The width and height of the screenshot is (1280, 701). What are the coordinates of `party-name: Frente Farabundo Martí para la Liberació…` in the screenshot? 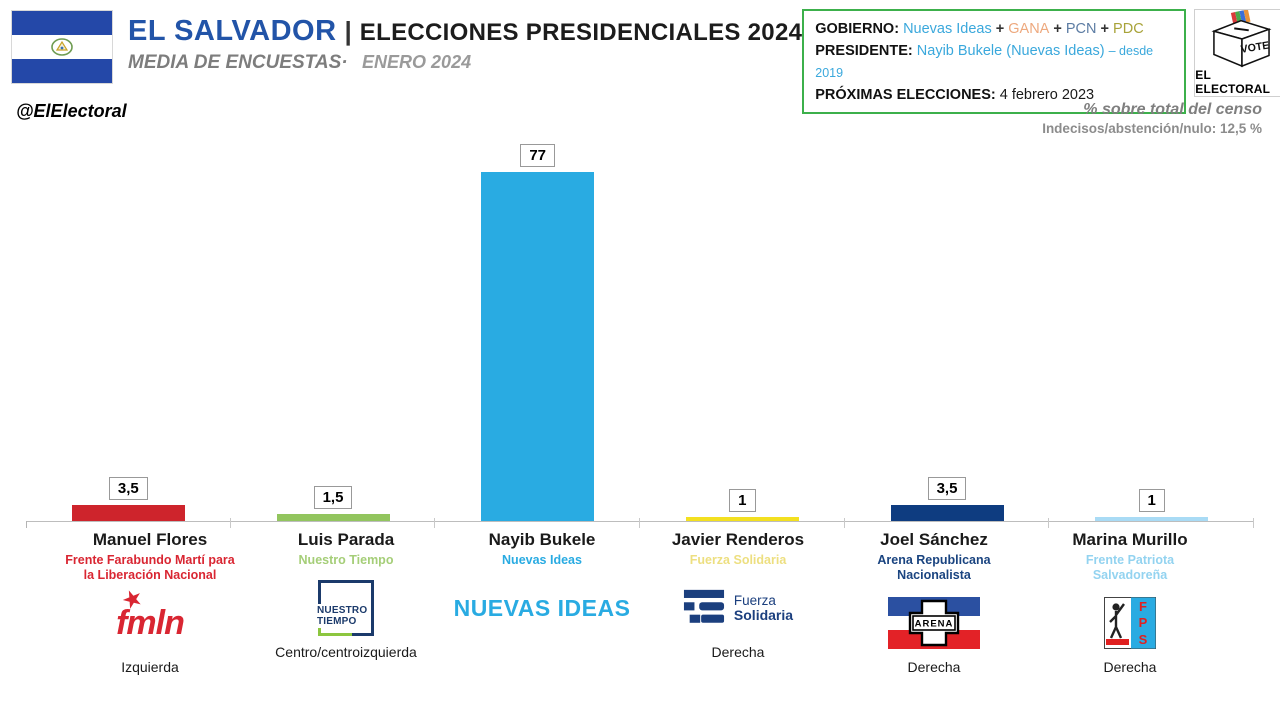 It's located at (150, 567).